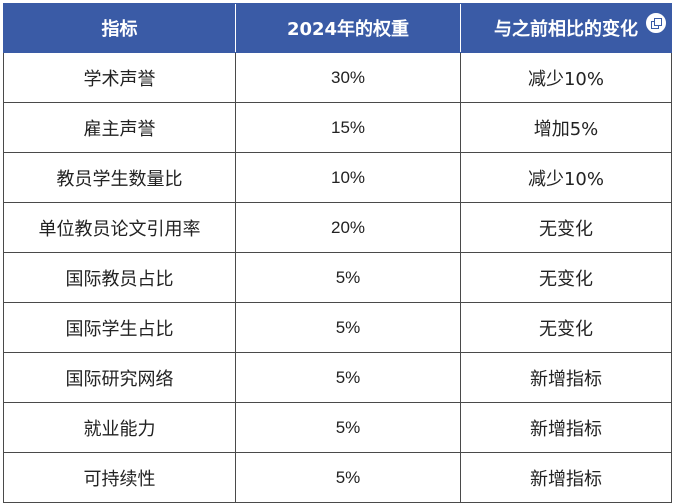  Describe the element at coordinates (119, 277) in the screenshot. I see `indicator-cell: 国际教员占比` at that location.